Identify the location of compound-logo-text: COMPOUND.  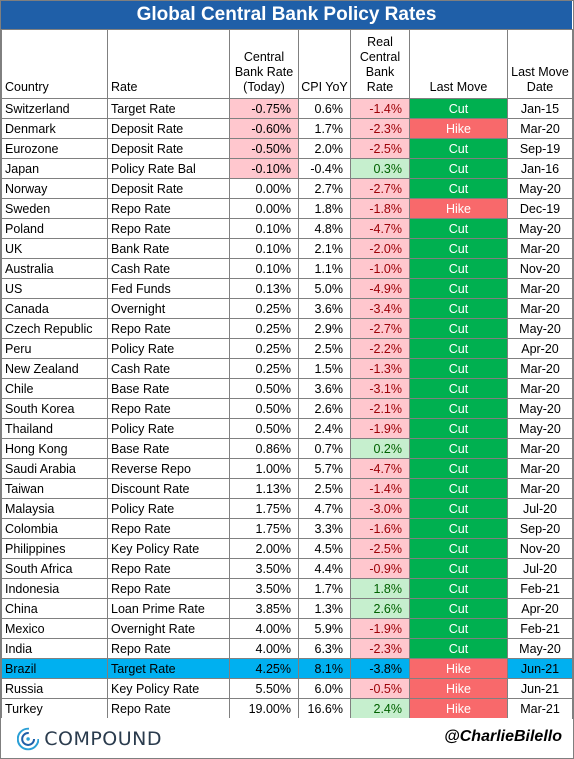
(103, 739).